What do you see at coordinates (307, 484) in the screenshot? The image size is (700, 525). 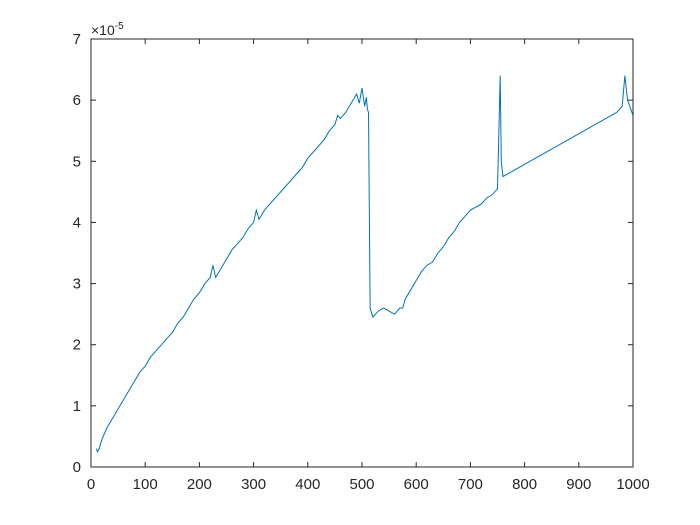 I see `x-tick-label: 400` at bounding box center [307, 484].